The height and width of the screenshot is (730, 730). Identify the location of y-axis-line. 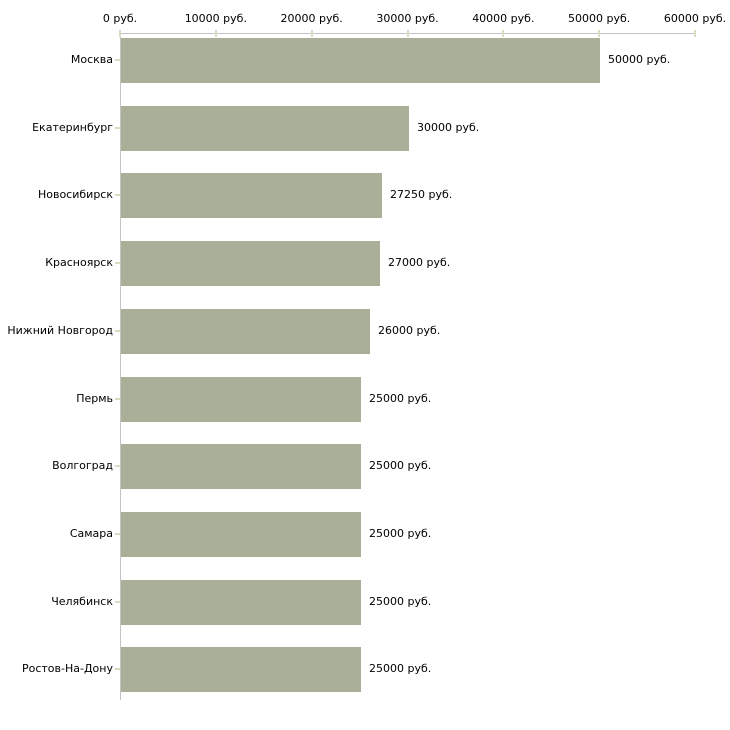
(120, 366).